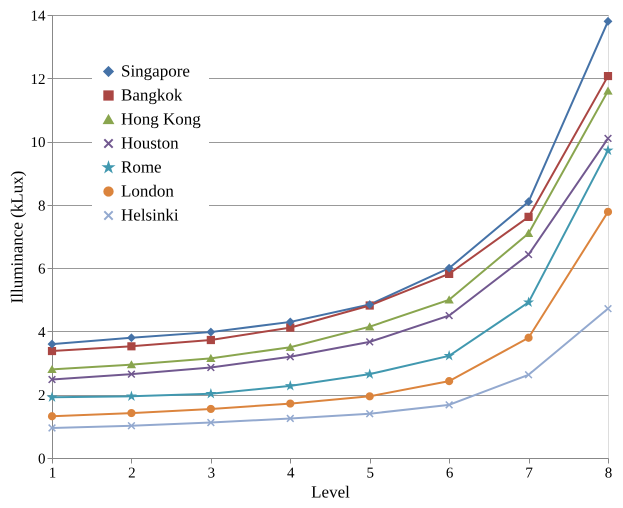 This screenshot has width=623, height=508. Describe the element at coordinates (147, 191) in the screenshot. I see `legend-label: London` at that location.